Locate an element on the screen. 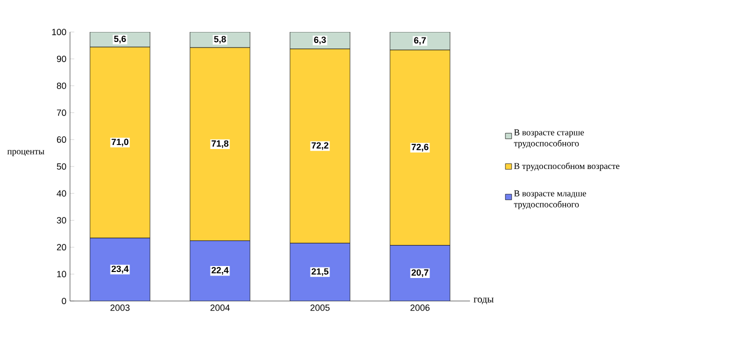 The width and height of the screenshot is (737, 337). data-label: 71,8 is located at coordinates (220, 144).